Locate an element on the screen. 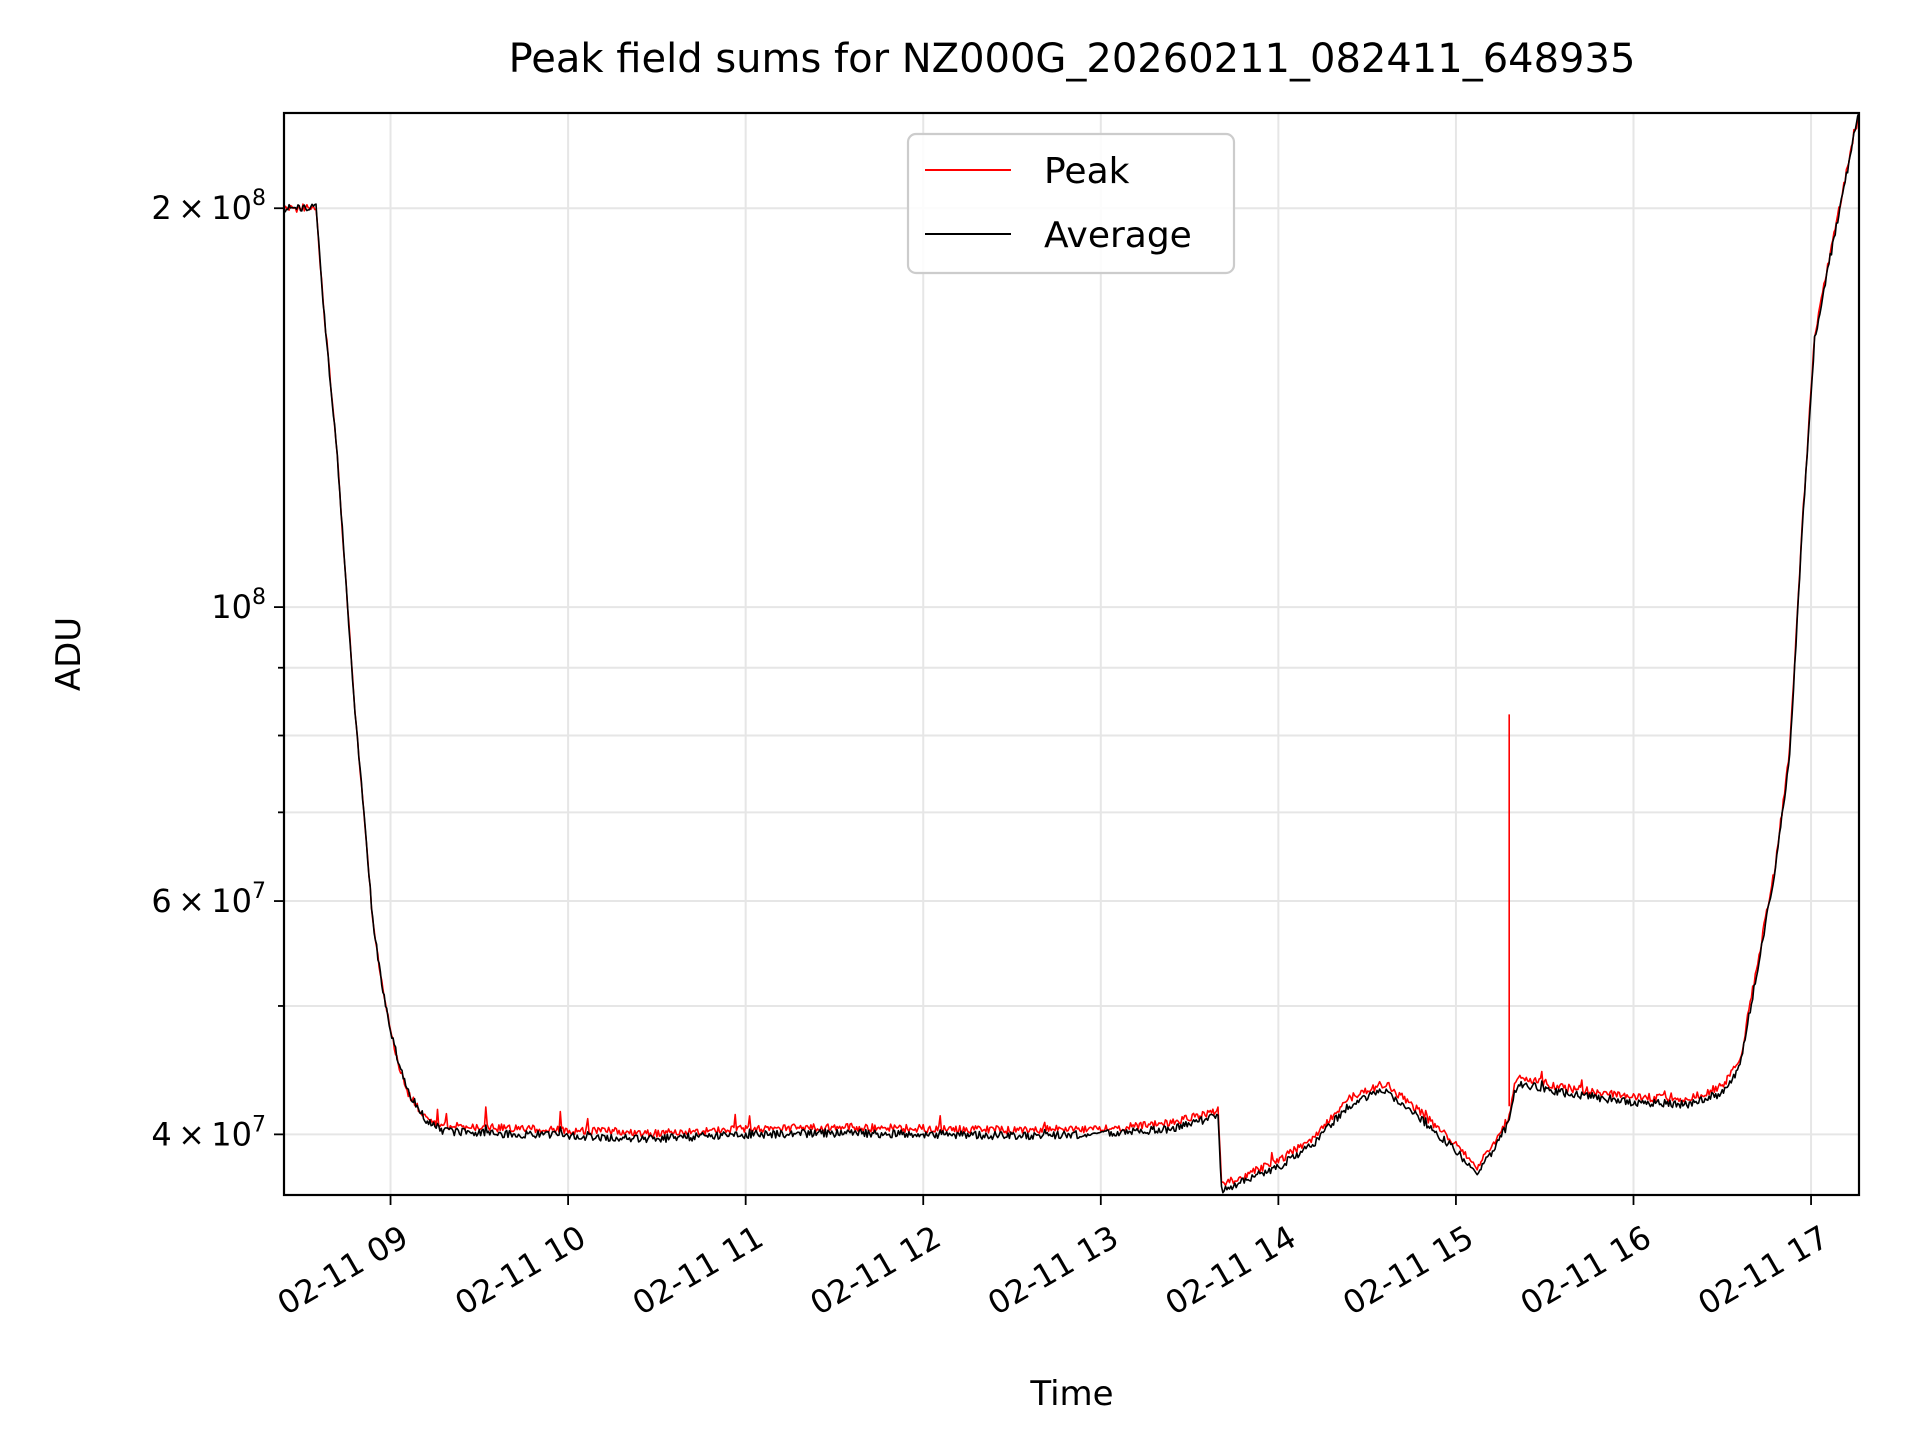 The image size is (1920, 1440). legend-box is located at coordinates (1071, 203).